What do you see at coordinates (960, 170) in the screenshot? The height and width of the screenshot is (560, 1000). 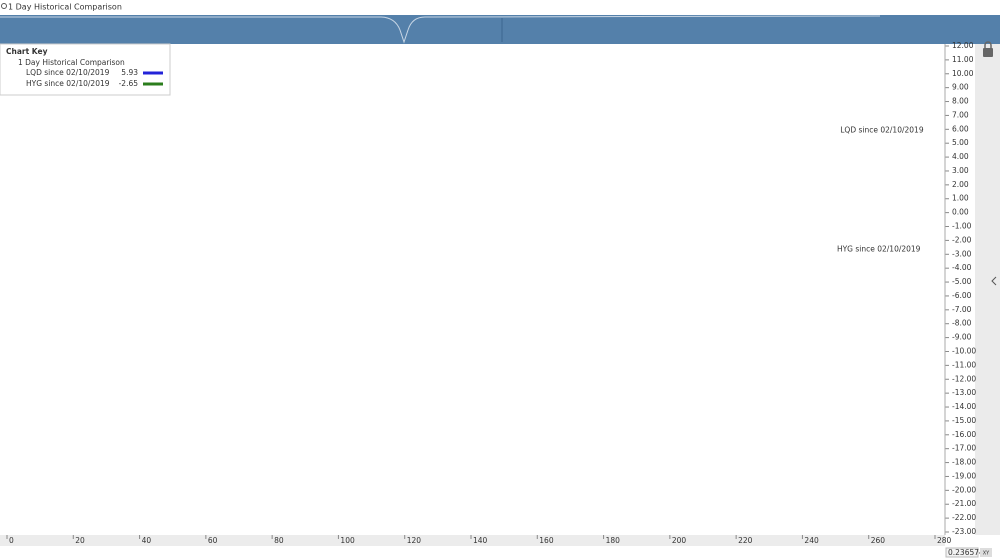 I see `y-tick-label: 3.00` at bounding box center [960, 170].